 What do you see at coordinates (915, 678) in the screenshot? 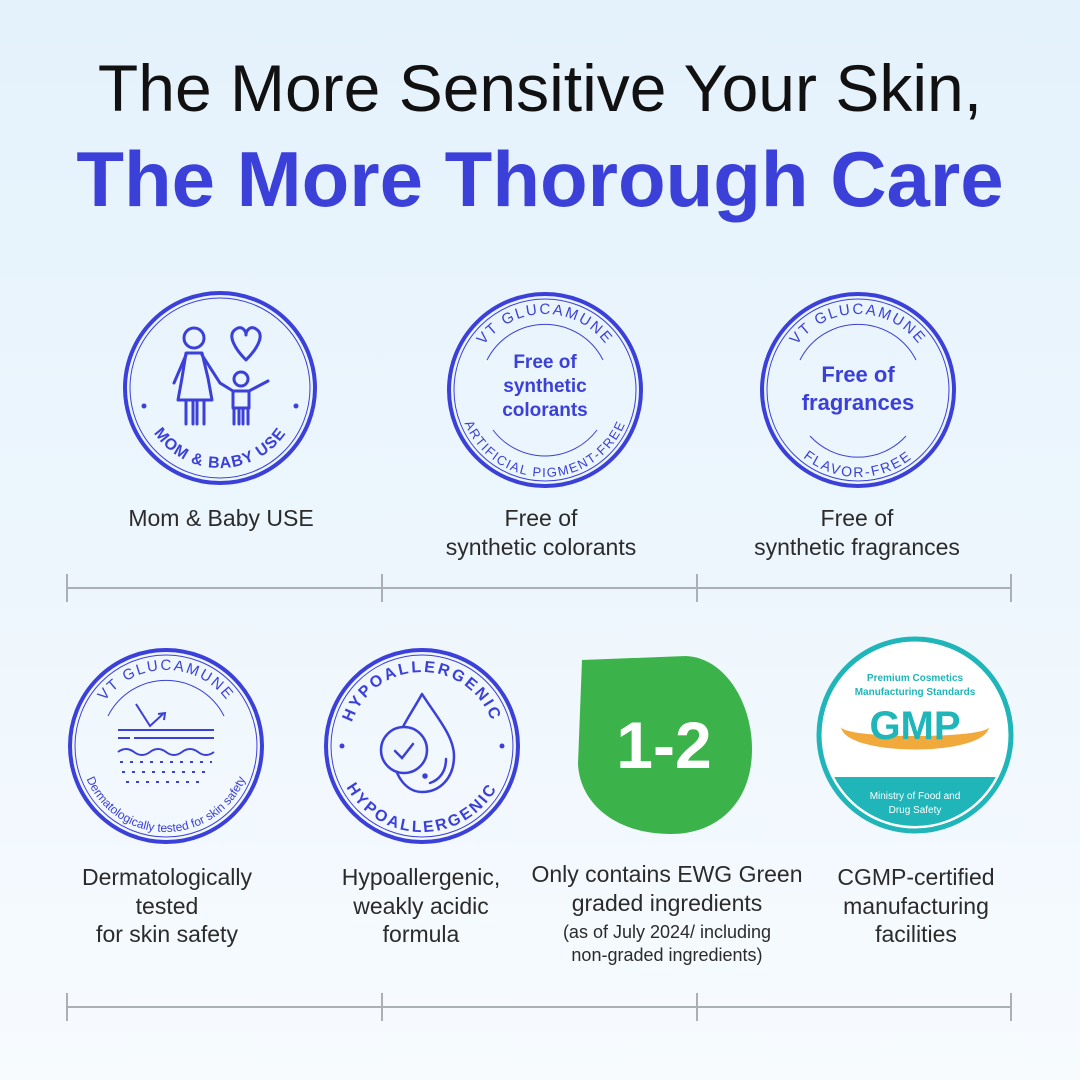
I see `gmp-top-line: Premium Cosmetics` at bounding box center [915, 678].